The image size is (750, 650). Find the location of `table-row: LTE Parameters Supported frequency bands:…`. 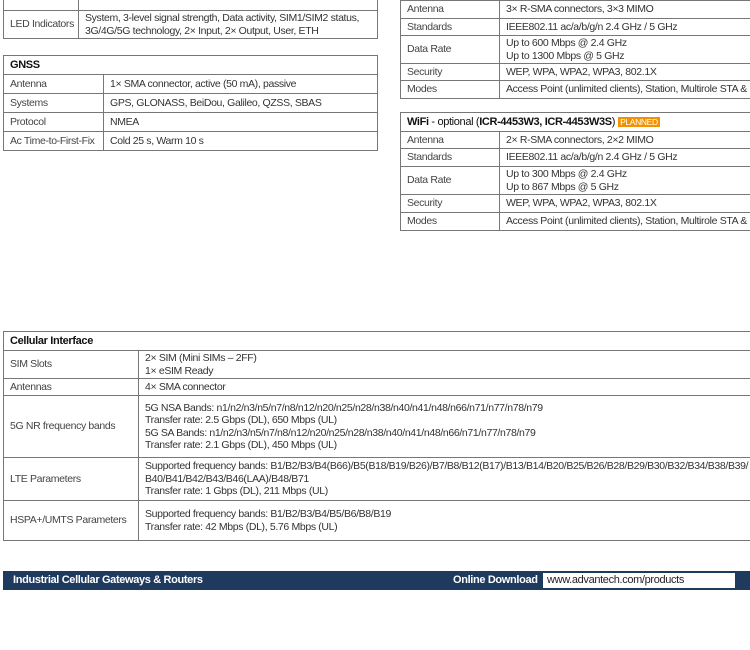

table-row: LTE Parameters Supported frequency bands:… is located at coordinates (376, 479).